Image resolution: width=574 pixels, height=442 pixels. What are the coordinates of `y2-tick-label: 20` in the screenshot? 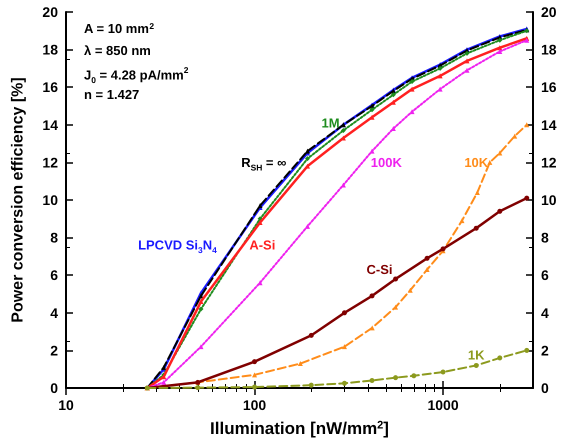 It's located at (549, 12).